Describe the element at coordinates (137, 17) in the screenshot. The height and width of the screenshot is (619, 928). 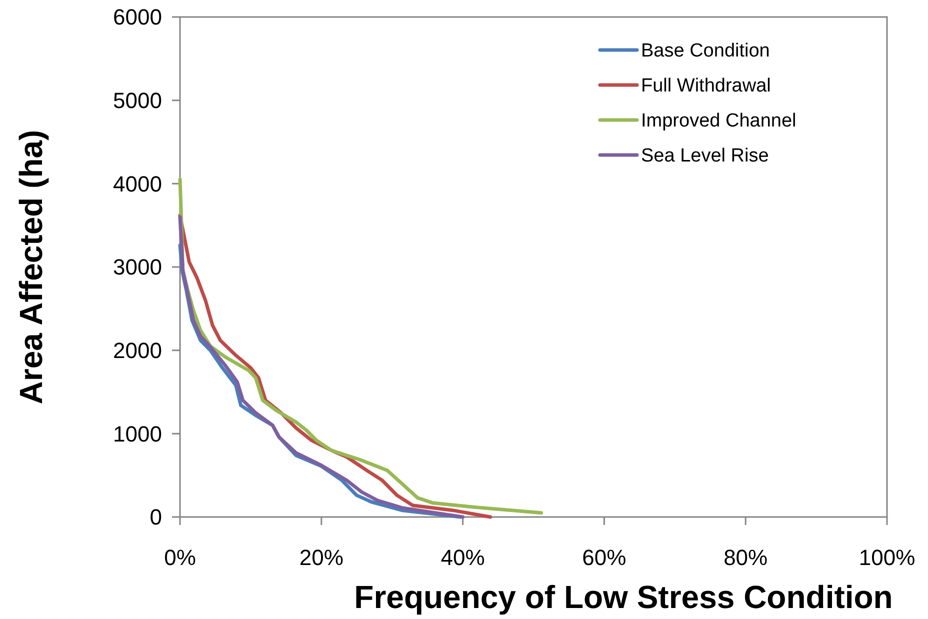
I see `y-tick-label: 6000` at that location.